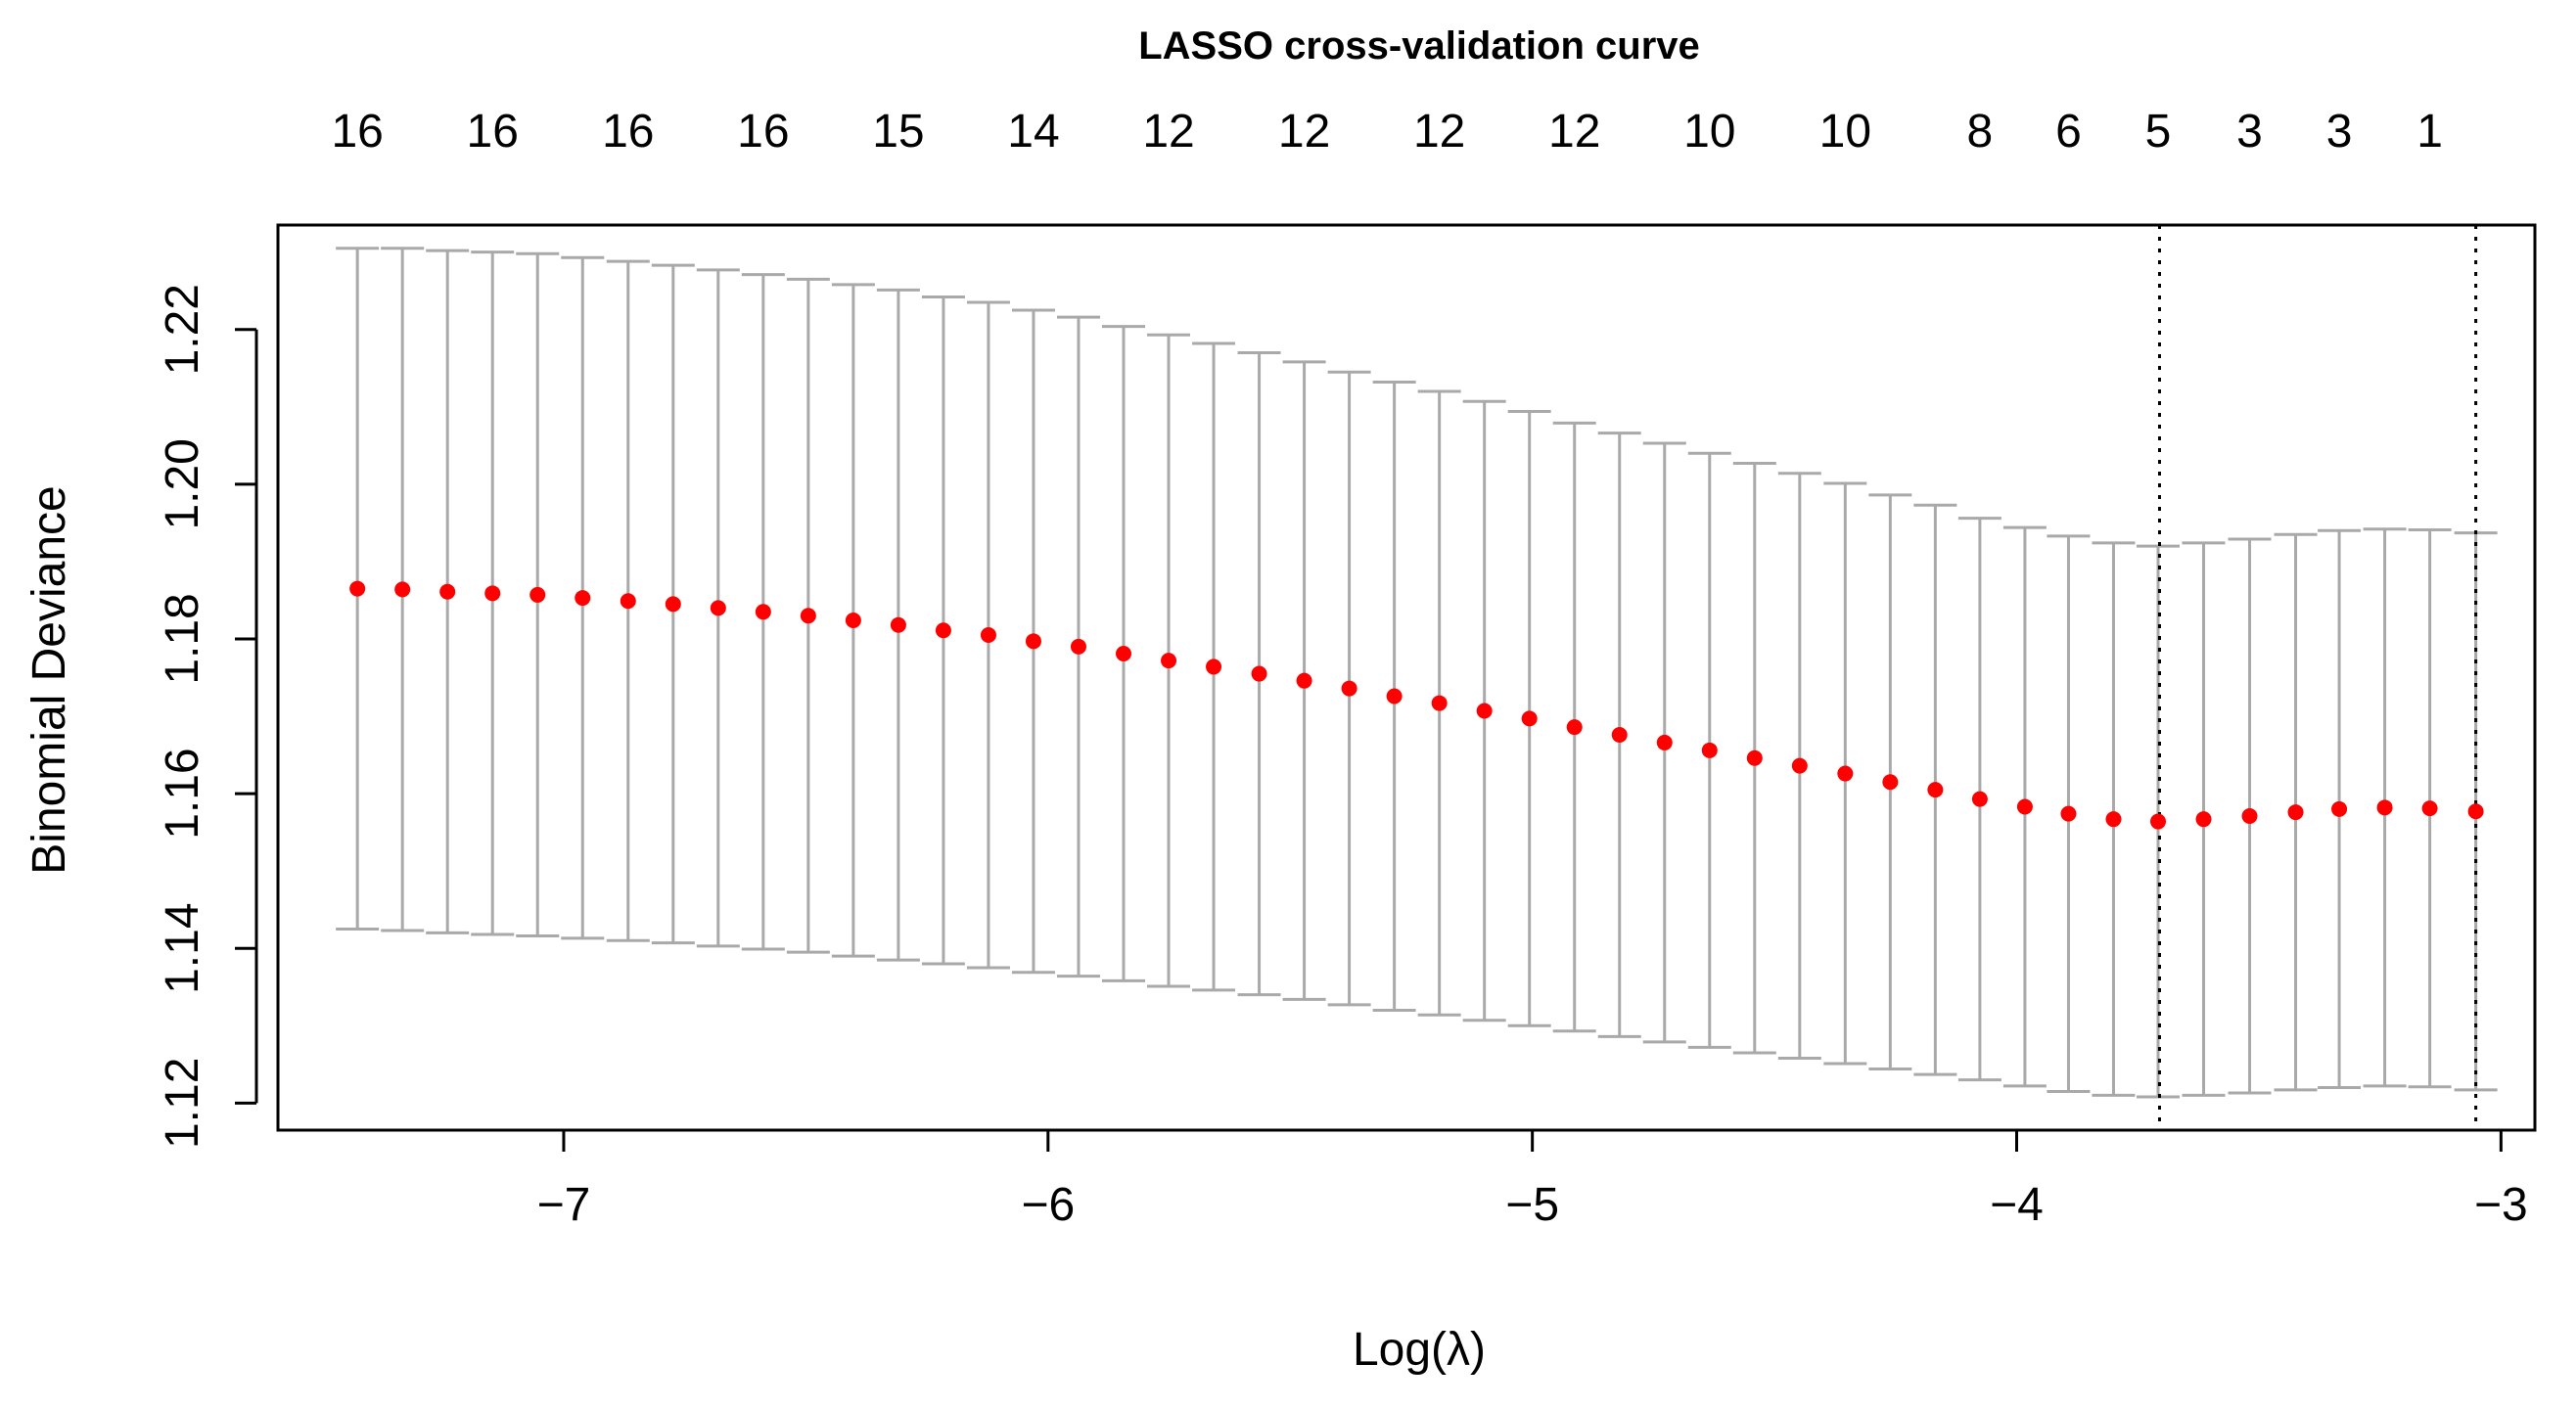  What do you see at coordinates (1417, 705) in the screenshot?
I see `cv-mean-points` at bounding box center [1417, 705].